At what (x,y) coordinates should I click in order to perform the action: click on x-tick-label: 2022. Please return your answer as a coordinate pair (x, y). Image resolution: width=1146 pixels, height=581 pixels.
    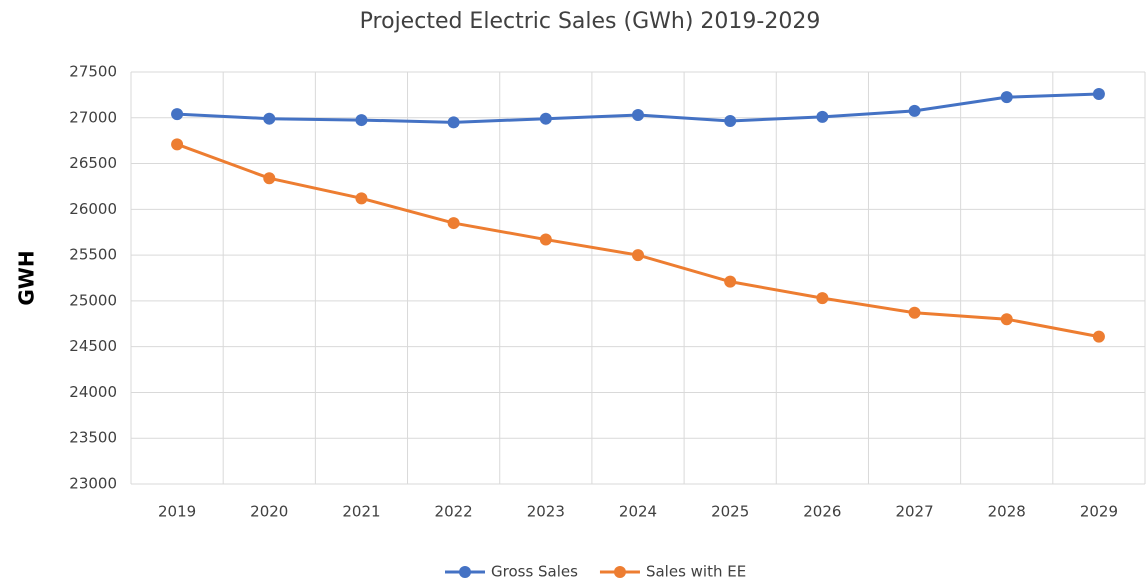
    Looking at the image, I should click on (454, 512).